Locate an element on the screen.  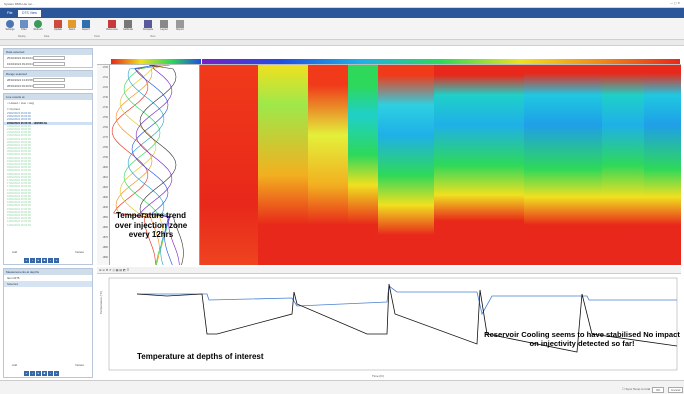
filter-icon is located at coordinates (24, 24).